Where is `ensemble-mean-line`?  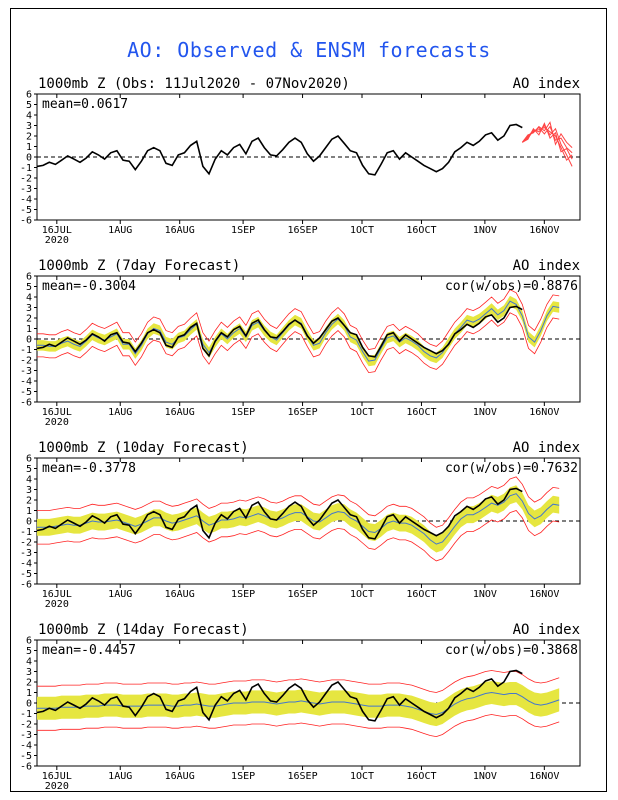
ensemble-mean-line is located at coordinates (298, 519).